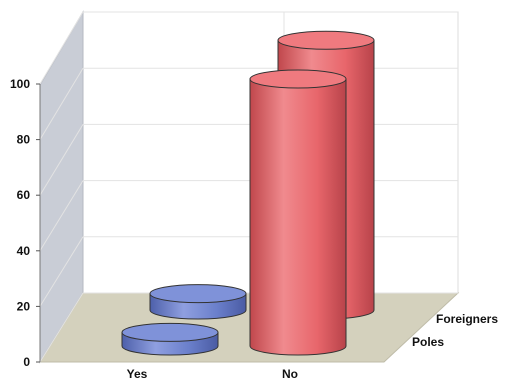 The image size is (511, 382). Describe the element at coordinates (455, 330) in the screenshot. I see `legend: Poles Foreigners` at that location.